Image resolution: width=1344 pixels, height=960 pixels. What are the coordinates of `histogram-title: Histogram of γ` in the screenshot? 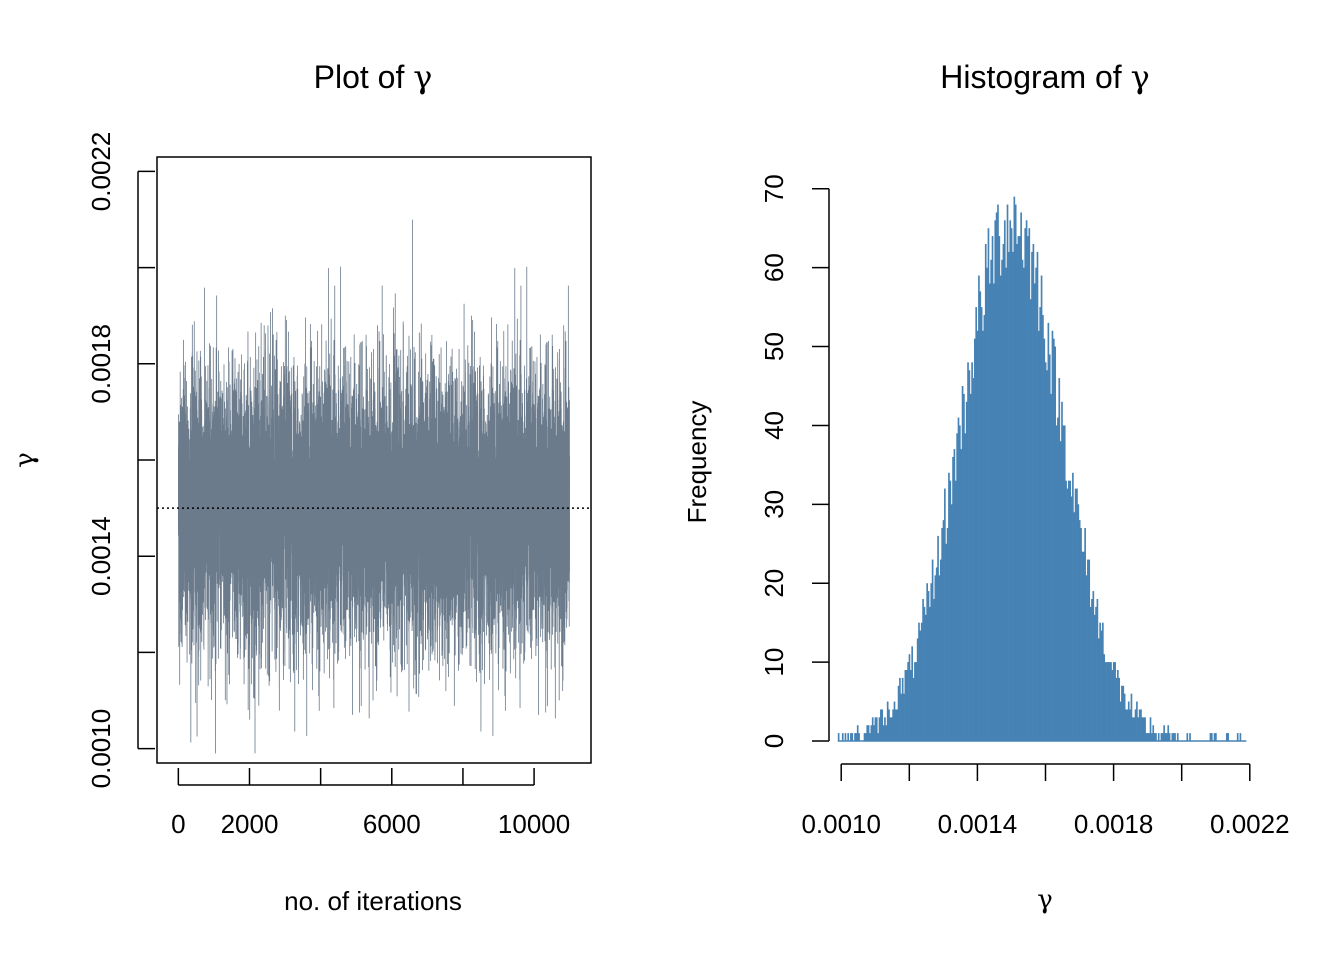 It's located at (1044, 77).